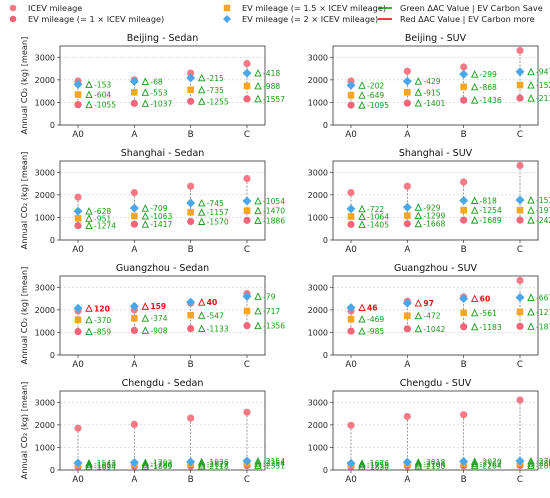 The width and height of the screenshot is (550, 498). Describe the element at coordinates (55, 8) in the screenshot. I see `legend-label: ICEV mileage` at that location.